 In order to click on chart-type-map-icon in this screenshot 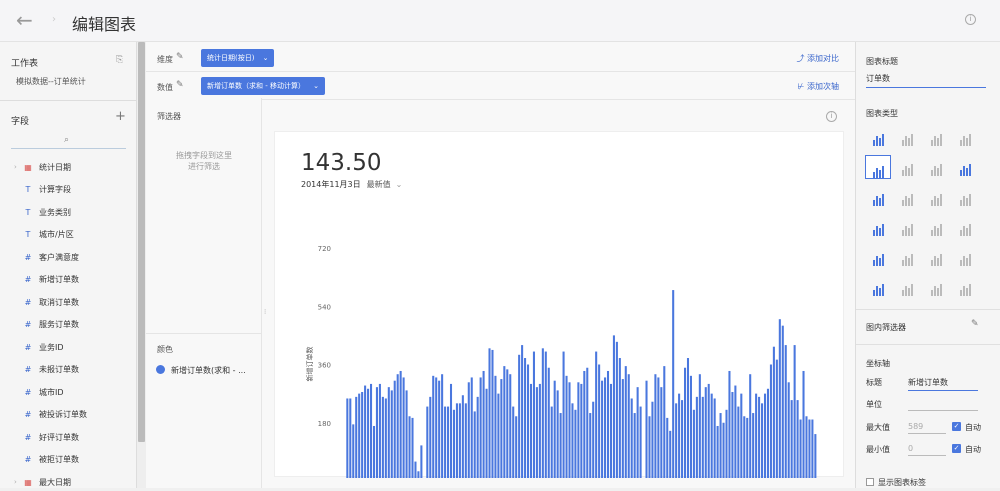, I will do `click(936, 257)`.